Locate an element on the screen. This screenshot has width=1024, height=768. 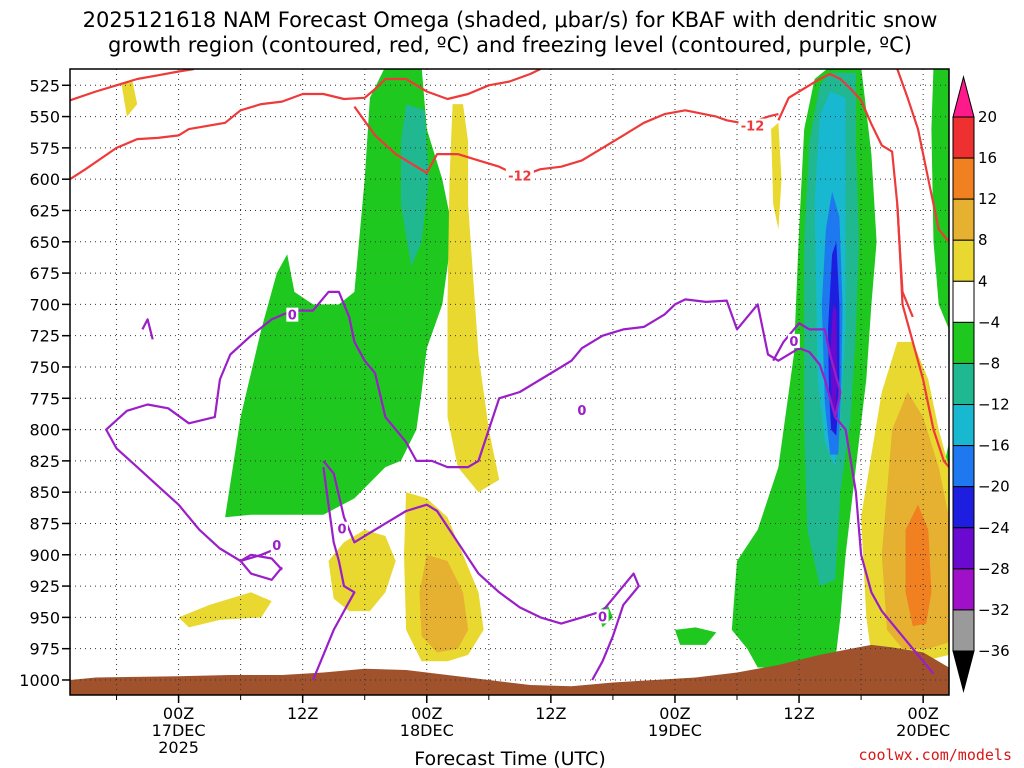
terrain-layer is located at coordinates (509, 669).